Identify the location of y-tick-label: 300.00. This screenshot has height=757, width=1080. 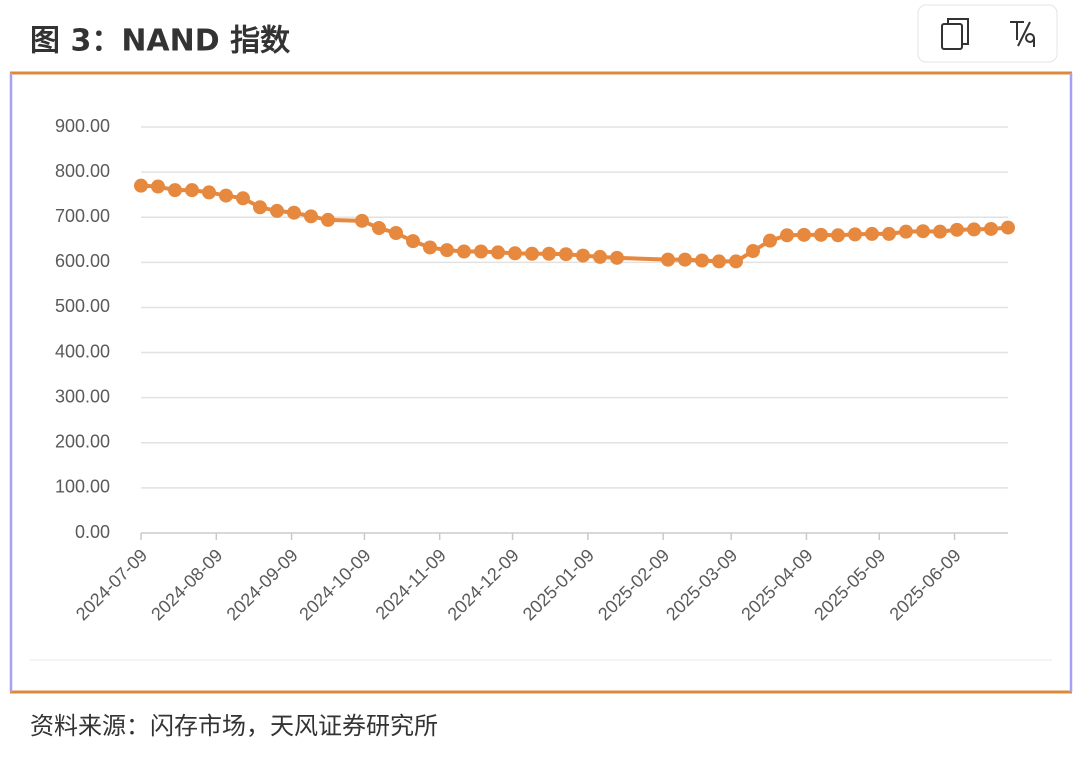
(82, 396).